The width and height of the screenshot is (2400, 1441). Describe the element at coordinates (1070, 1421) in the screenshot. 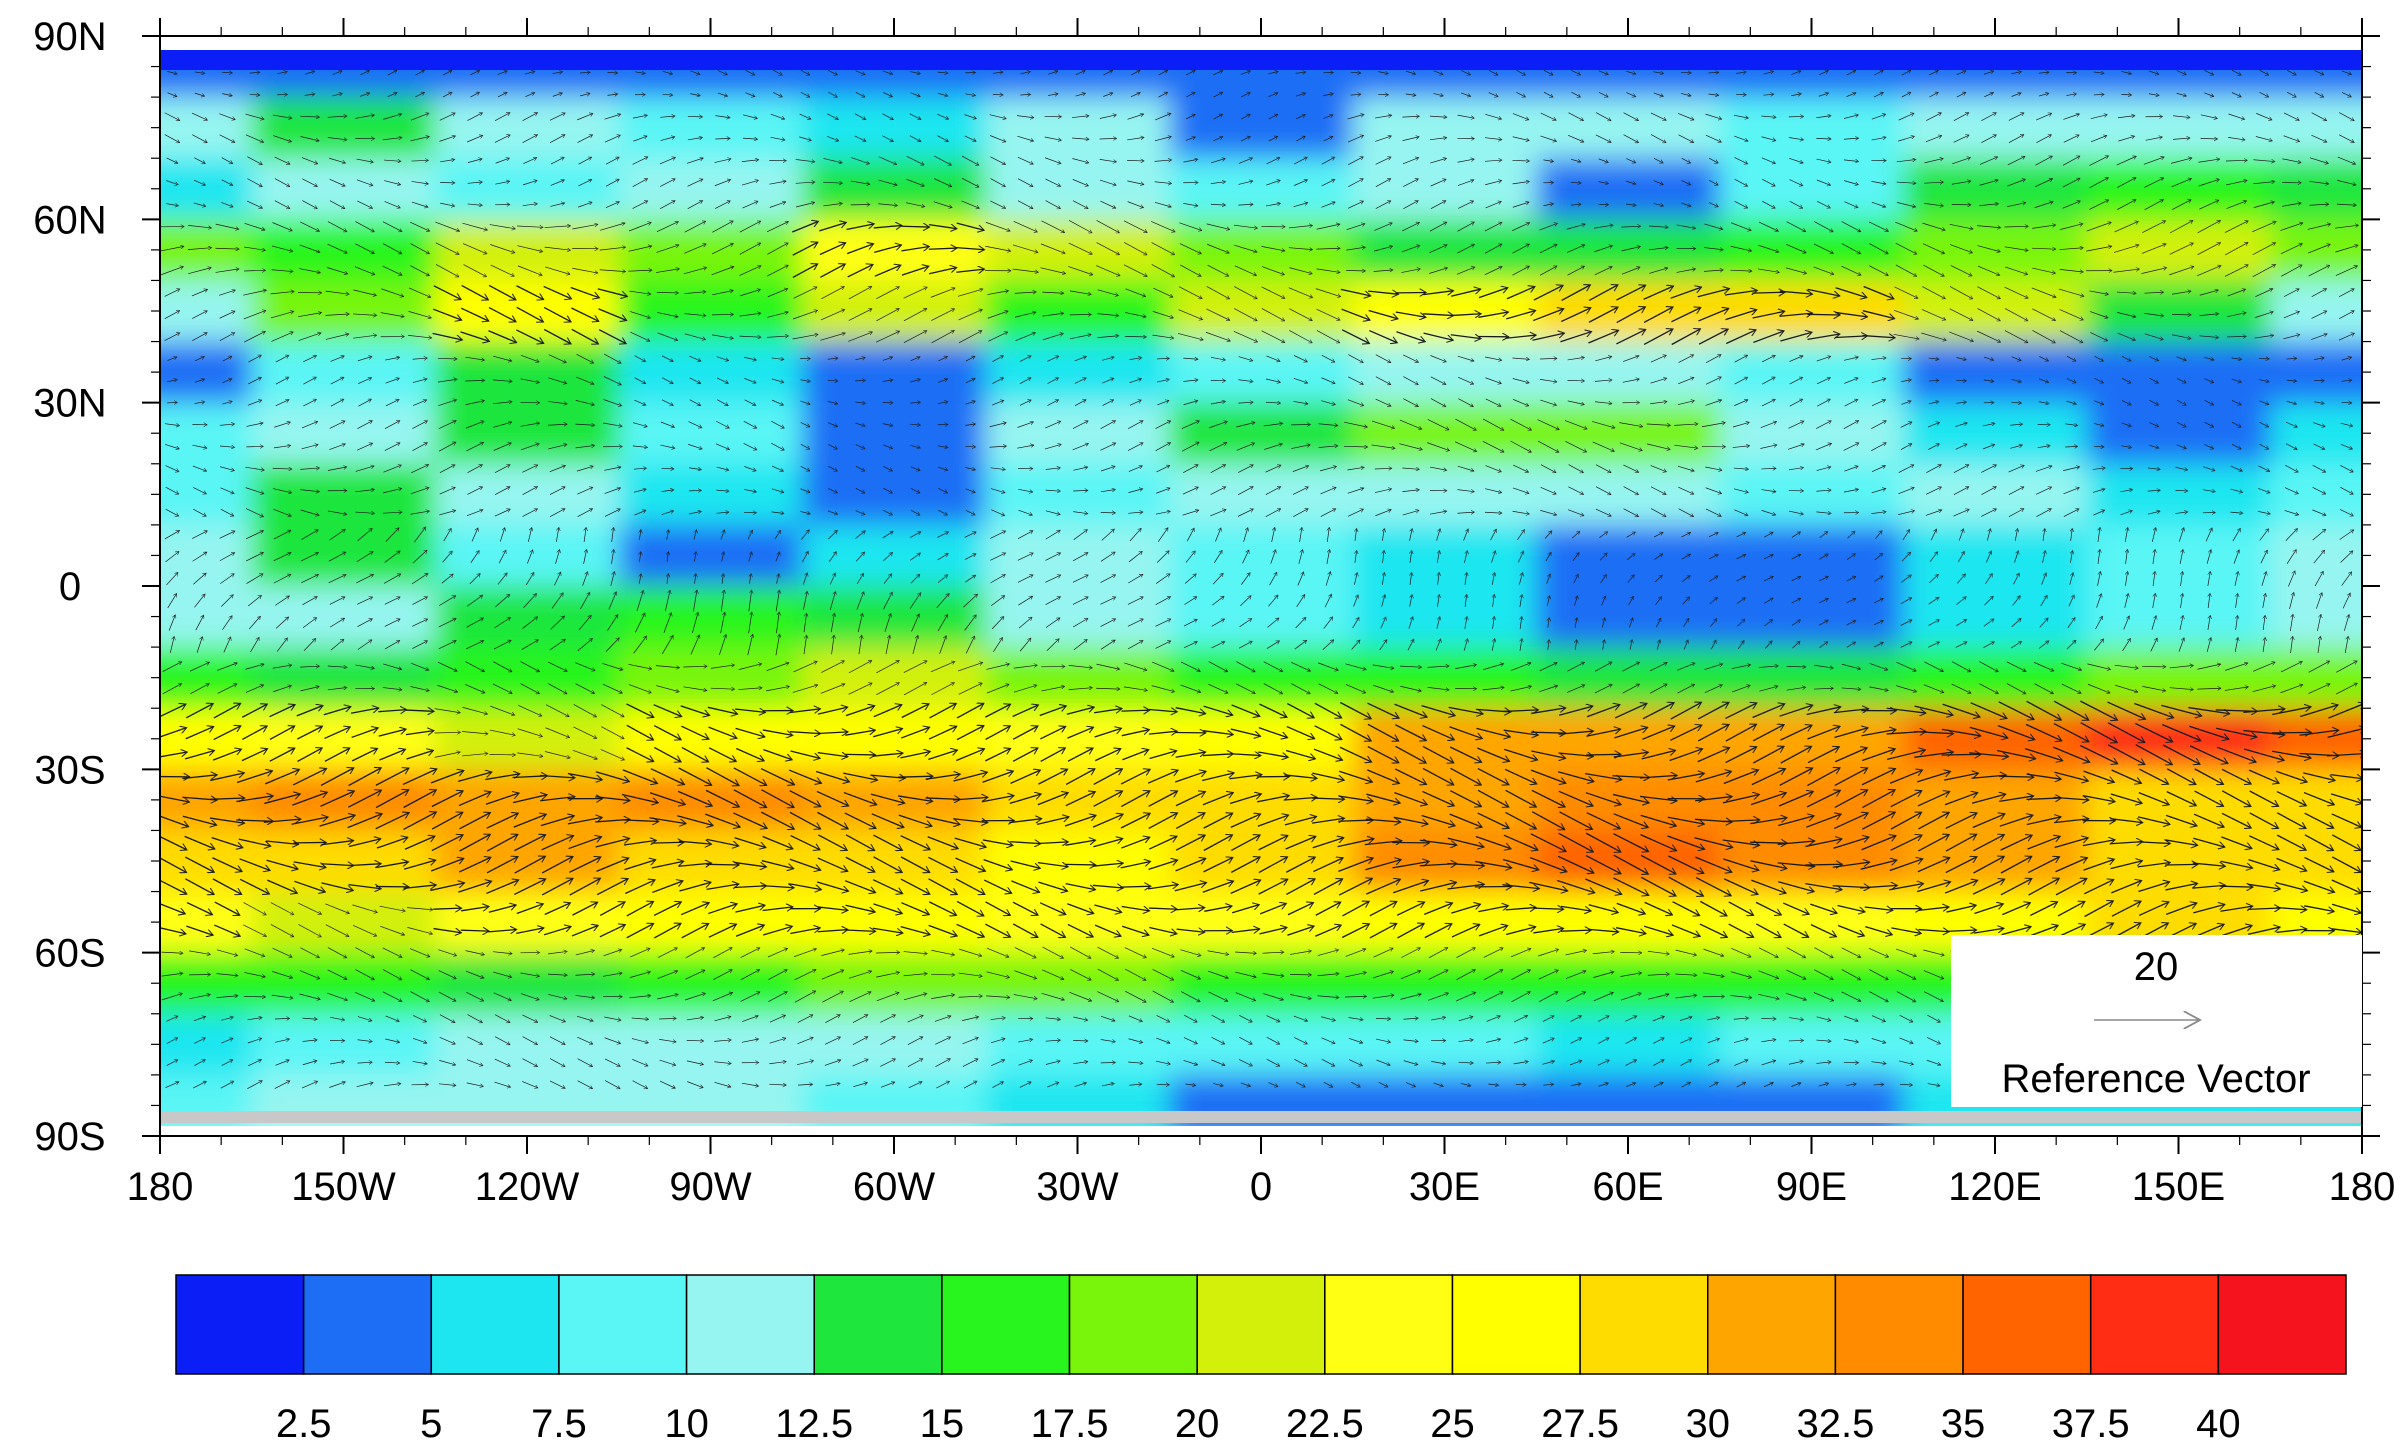

I see `colorbar-label: 17.5` at that location.